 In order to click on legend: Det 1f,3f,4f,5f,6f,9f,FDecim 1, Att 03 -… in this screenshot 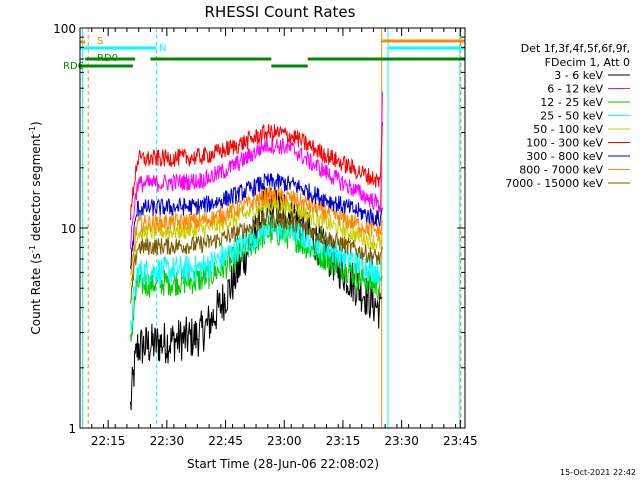, I will do `click(567, 116)`.